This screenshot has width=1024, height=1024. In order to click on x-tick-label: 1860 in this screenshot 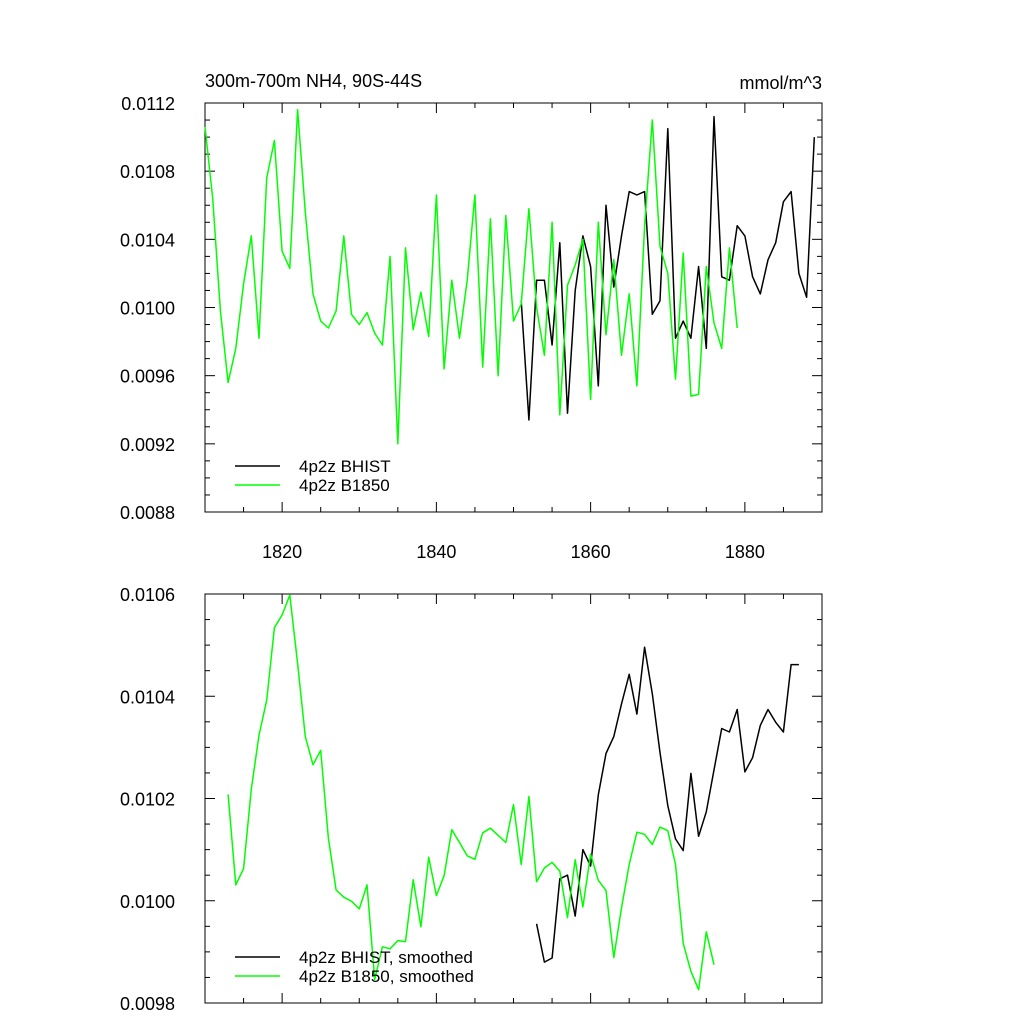, I will do `click(591, 552)`.